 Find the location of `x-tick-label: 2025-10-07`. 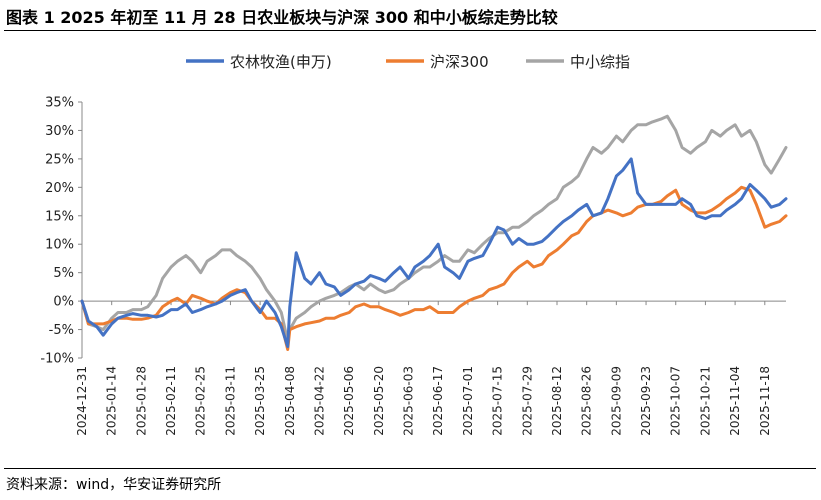

x-tick-label: 2025-10-07 is located at coordinates (676, 401).